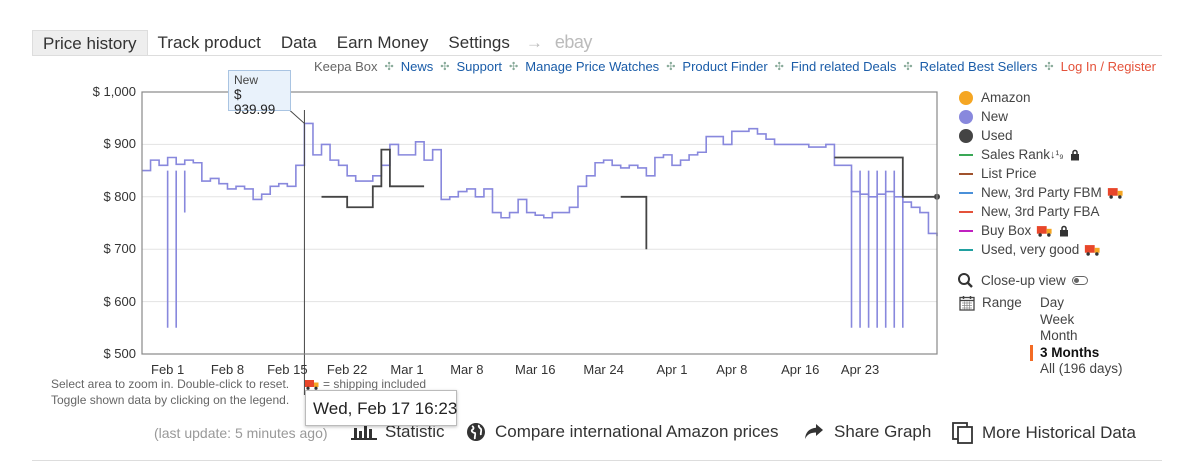  Describe the element at coordinates (1040, 230) in the screenshot. I see `legend-item: Buy Box` at that location.